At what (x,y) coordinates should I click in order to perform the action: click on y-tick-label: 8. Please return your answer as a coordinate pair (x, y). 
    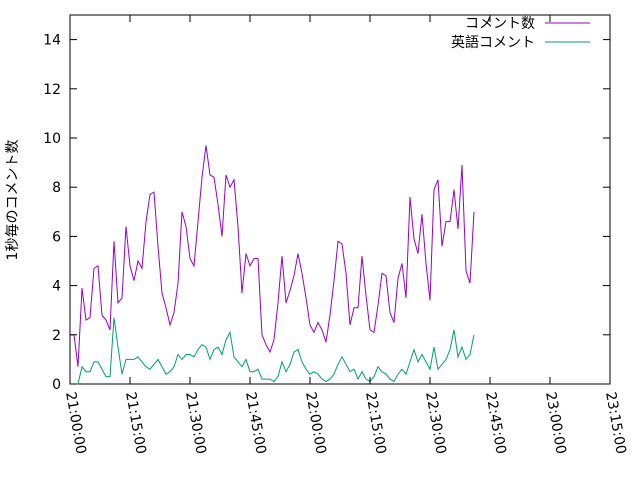
    Looking at the image, I should click on (56, 188).